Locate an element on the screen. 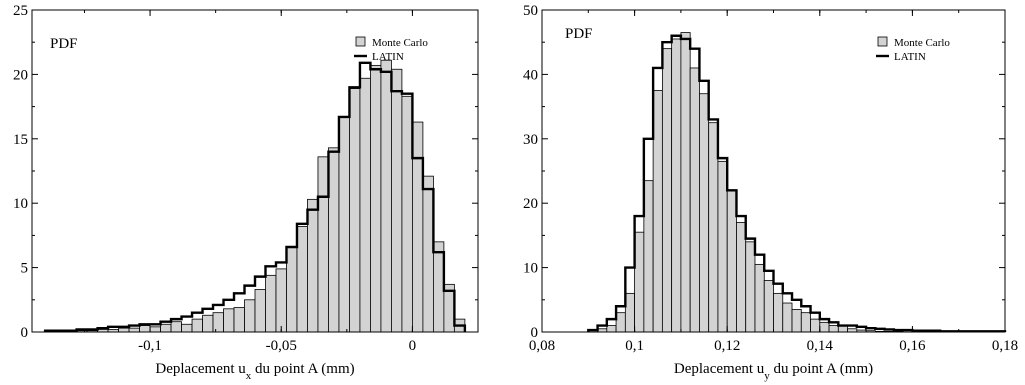 The image size is (1025, 385). x-axis-label: Deplacement uy du point A (mm) is located at coordinates (773, 371).